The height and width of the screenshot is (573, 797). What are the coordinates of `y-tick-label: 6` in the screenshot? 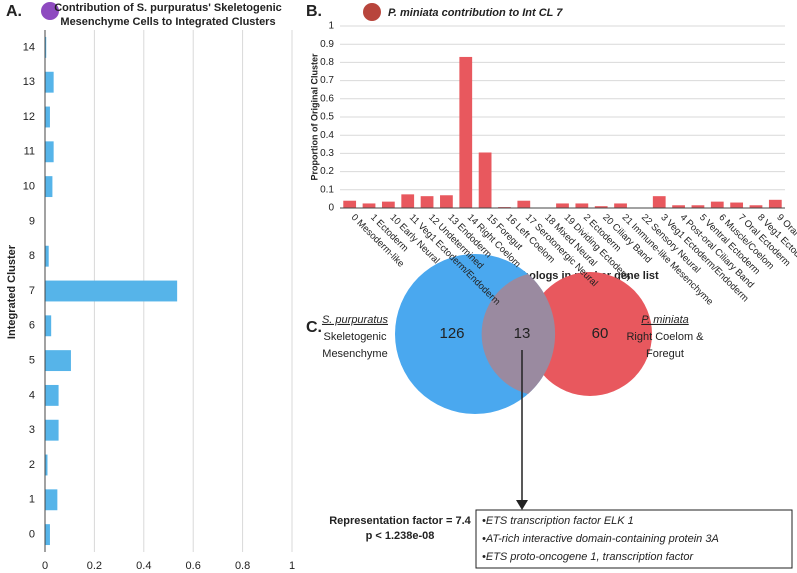 It's located at (32, 326).